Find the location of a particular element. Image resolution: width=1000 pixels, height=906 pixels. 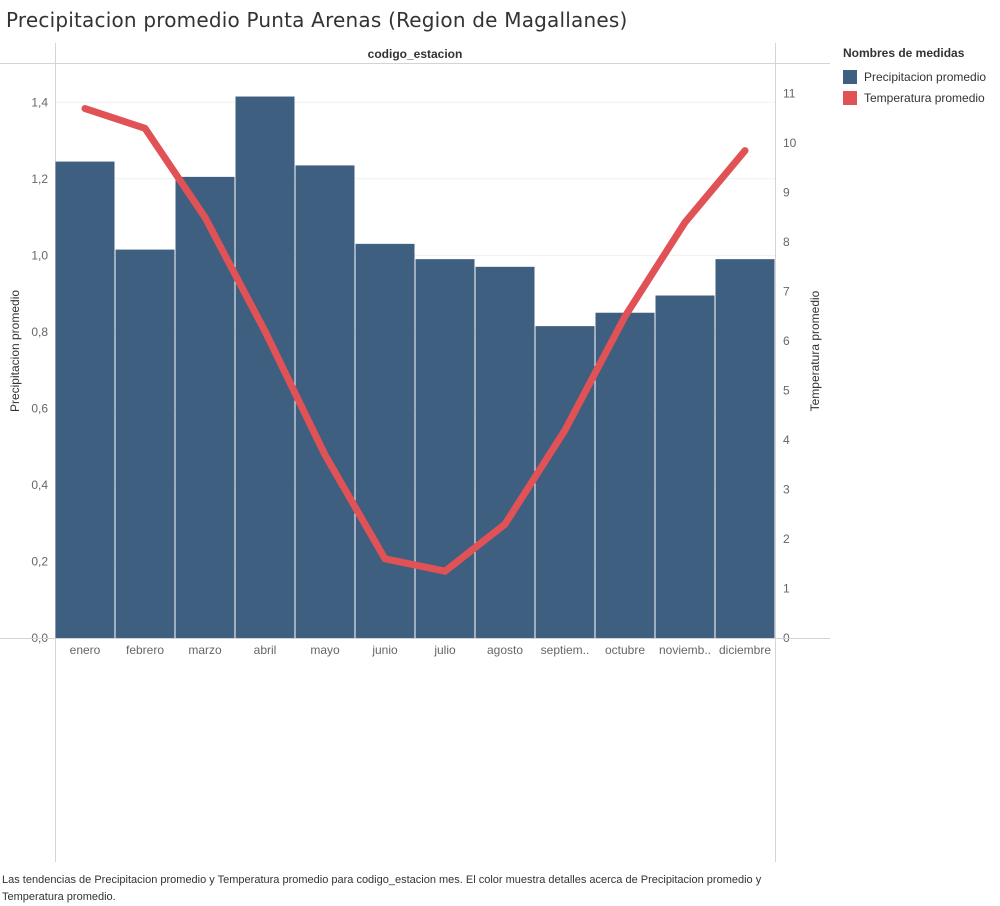

x-tick-label: mayo is located at coordinates (325, 650).